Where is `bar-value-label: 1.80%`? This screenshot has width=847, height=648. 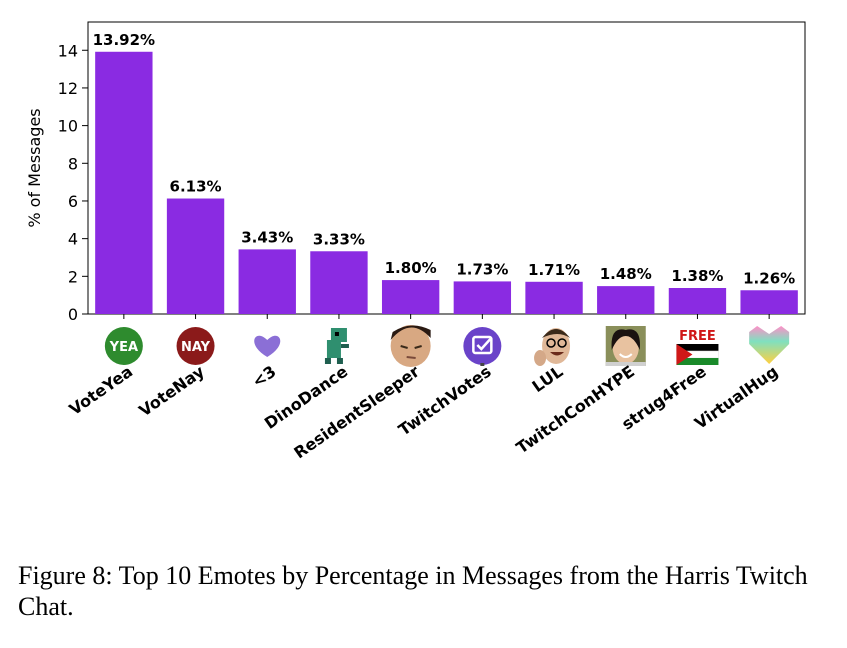
bar-value-label: 1.80% is located at coordinates (411, 268).